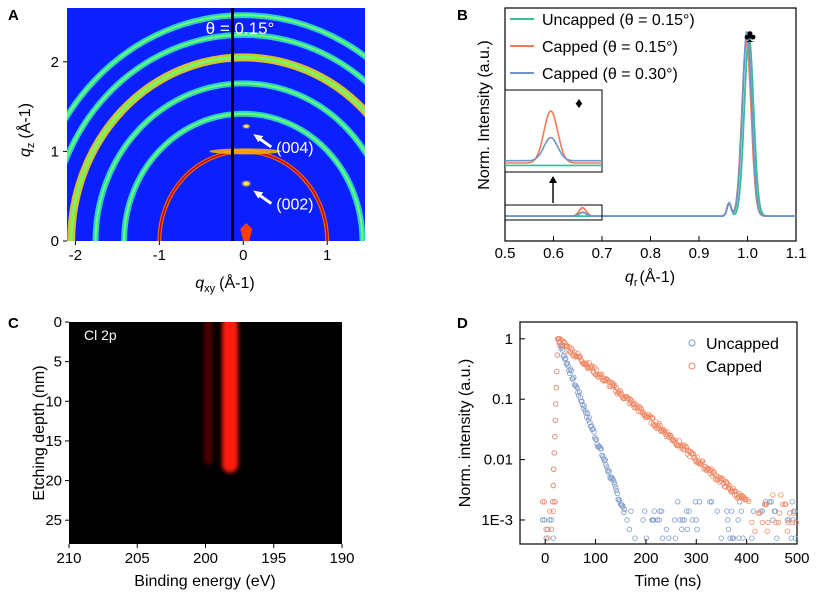 This screenshot has height=593, width=817. What do you see at coordinates (509, 339) in the screenshot?
I see `y-tick-label: 1` at bounding box center [509, 339].